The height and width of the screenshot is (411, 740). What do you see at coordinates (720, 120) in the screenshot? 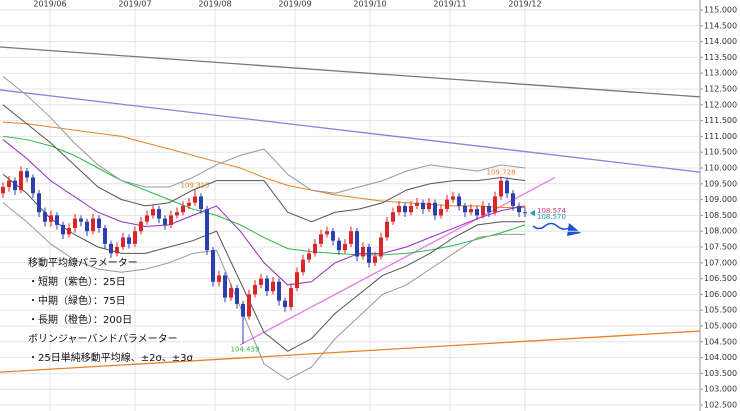
I see `y-tick-label: 111.500` at bounding box center [720, 120].